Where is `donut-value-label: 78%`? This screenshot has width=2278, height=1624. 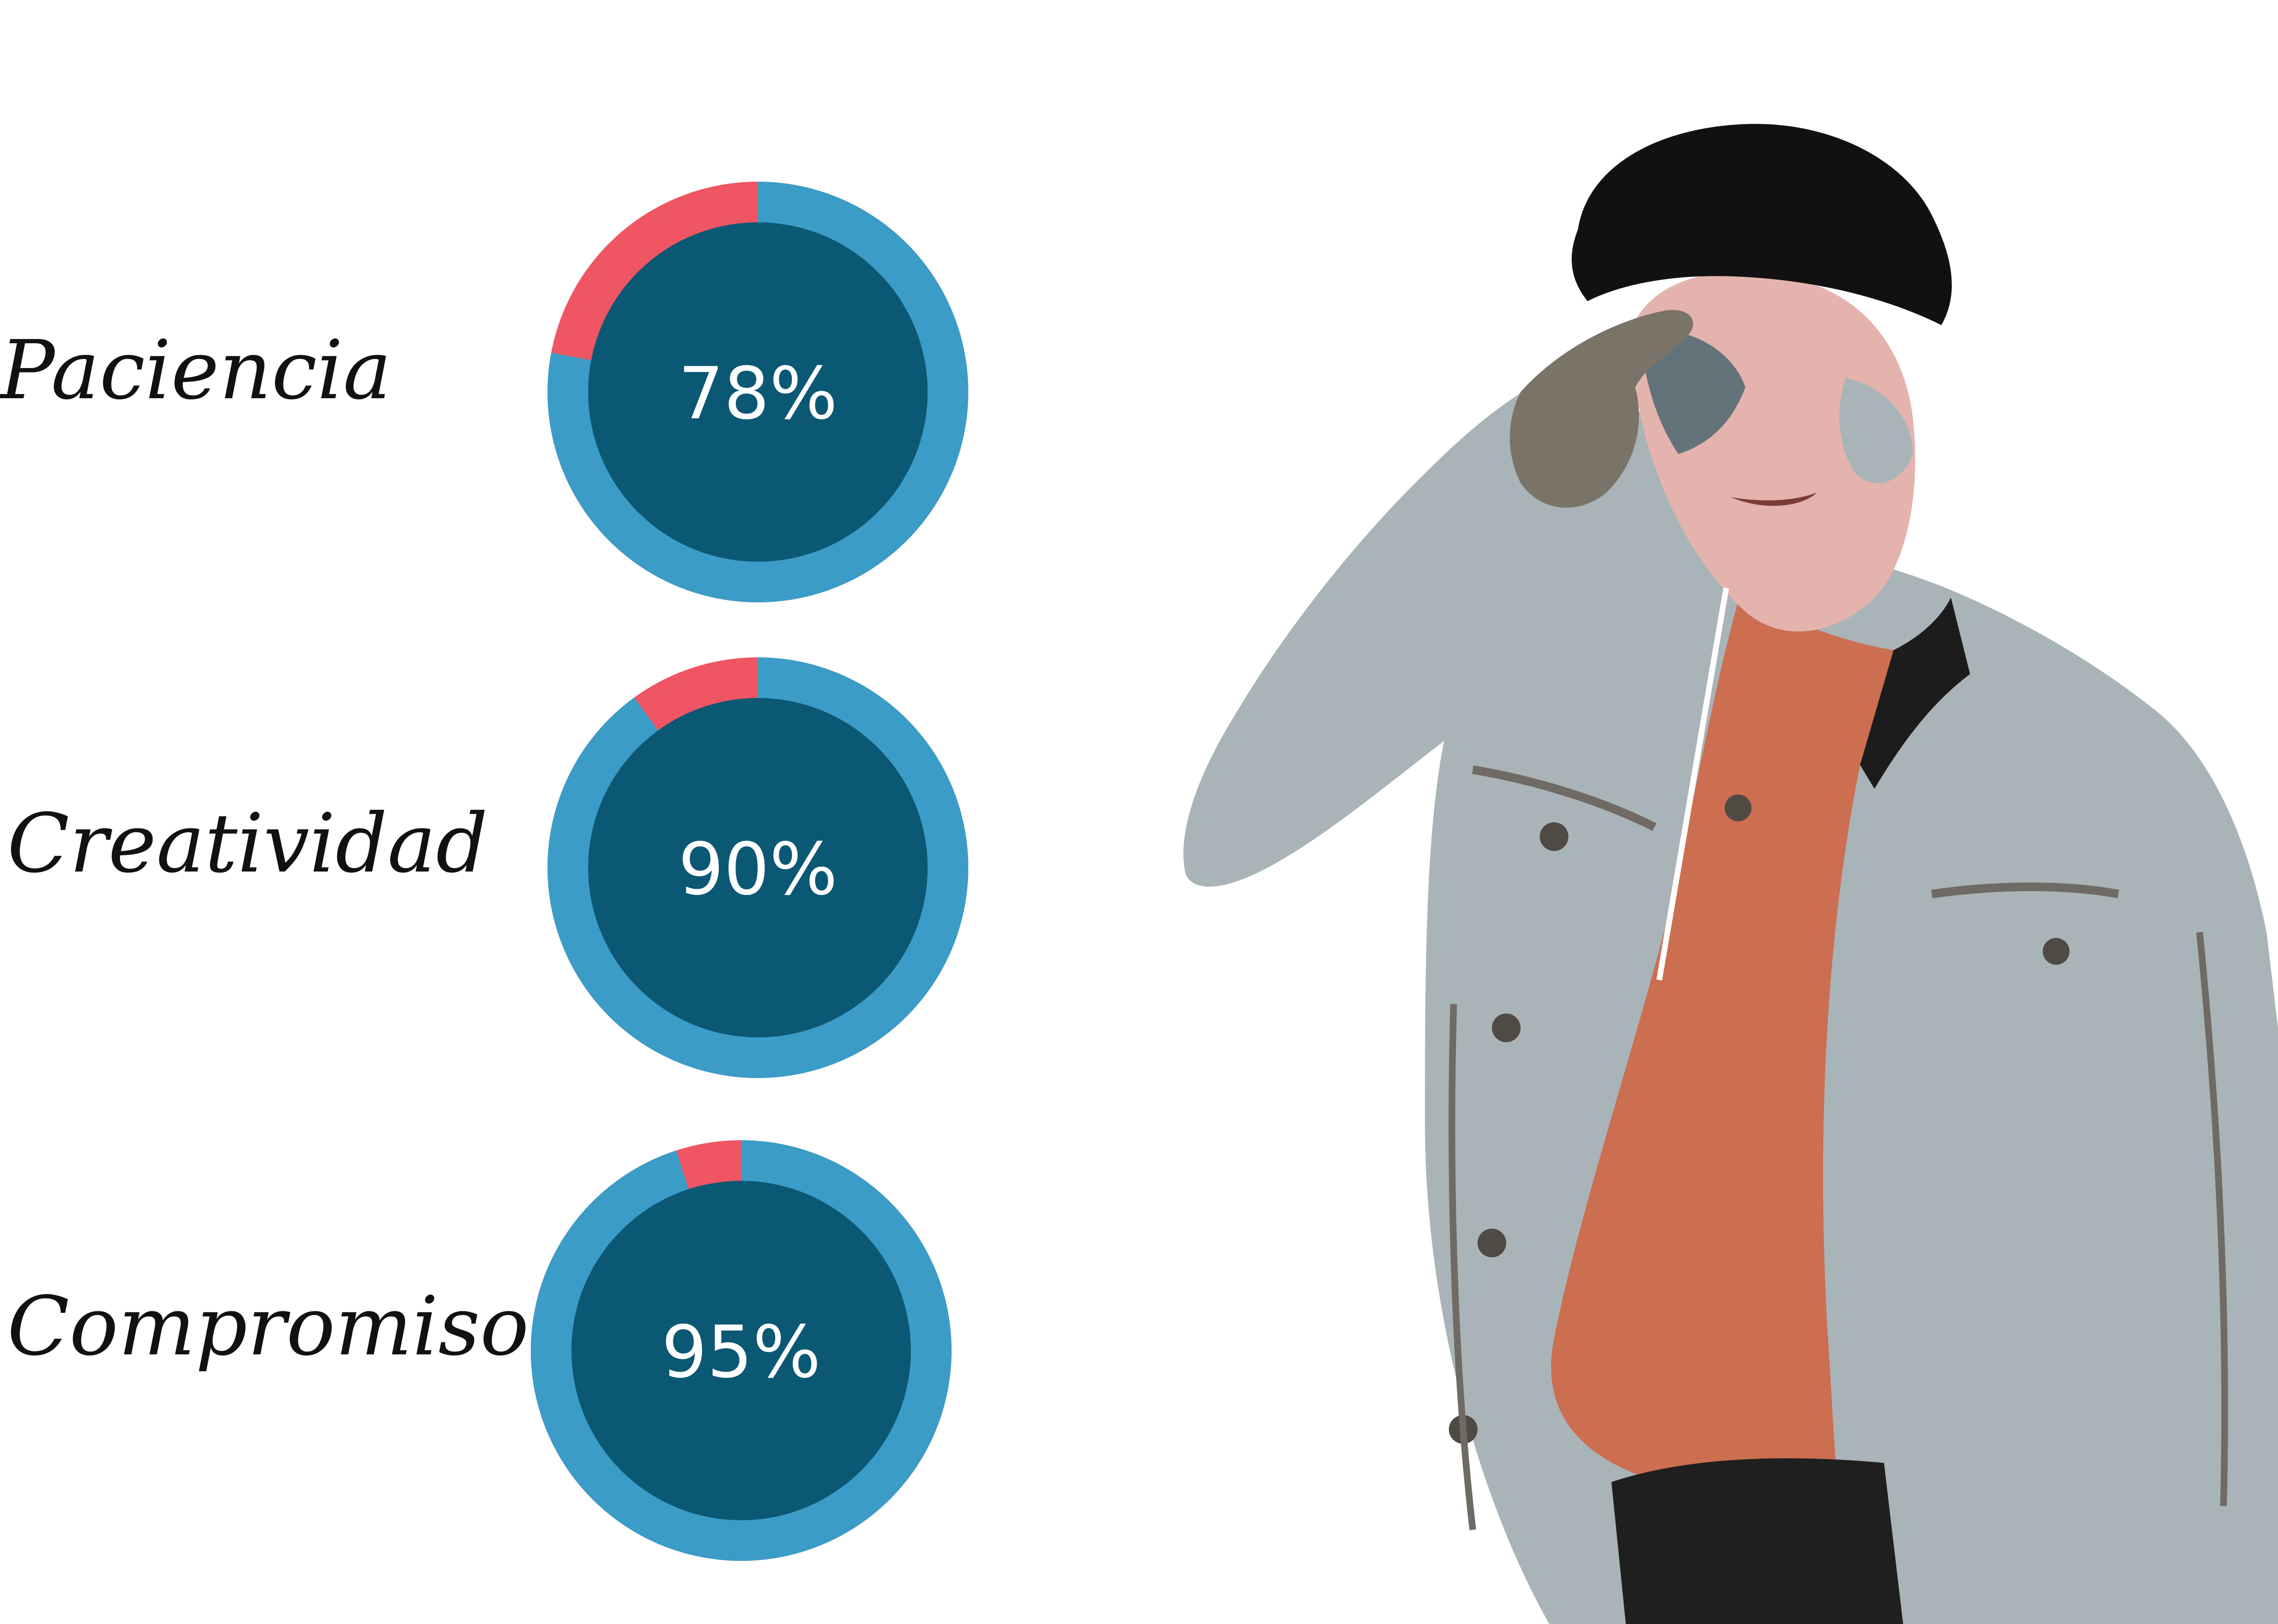
donut-value-label: 78% is located at coordinates (758, 394).